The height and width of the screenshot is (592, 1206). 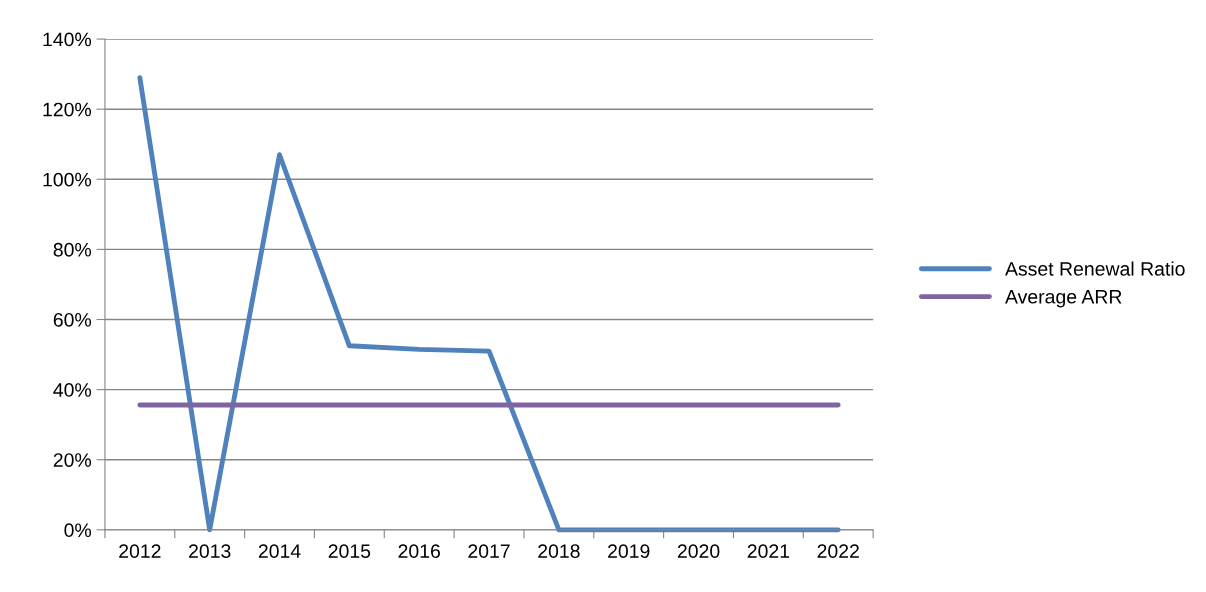 I want to click on x-tick-label: 2021, so click(x=768, y=551).